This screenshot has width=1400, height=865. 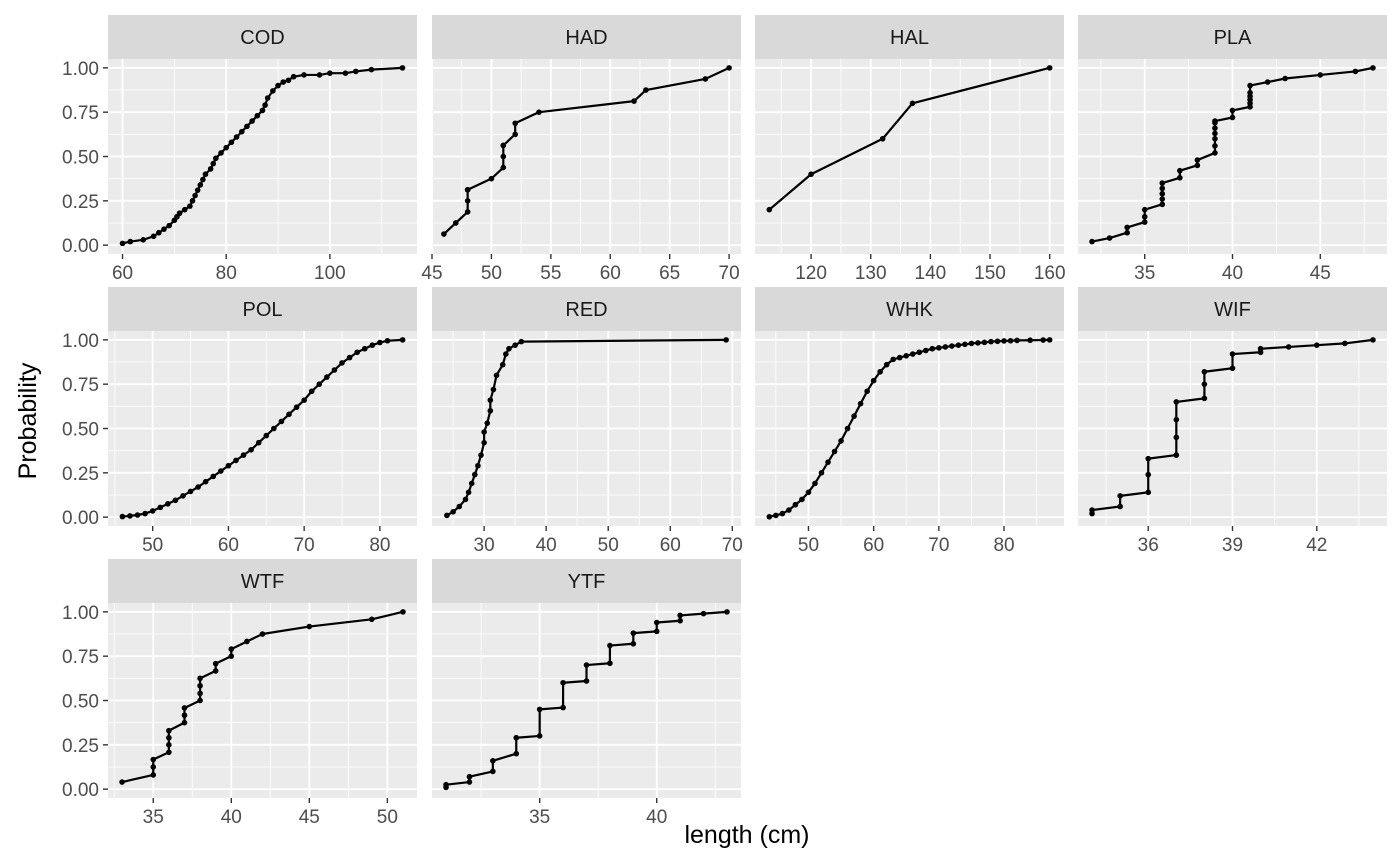 I want to click on facet-strip-label: COD, so click(x=262, y=38).